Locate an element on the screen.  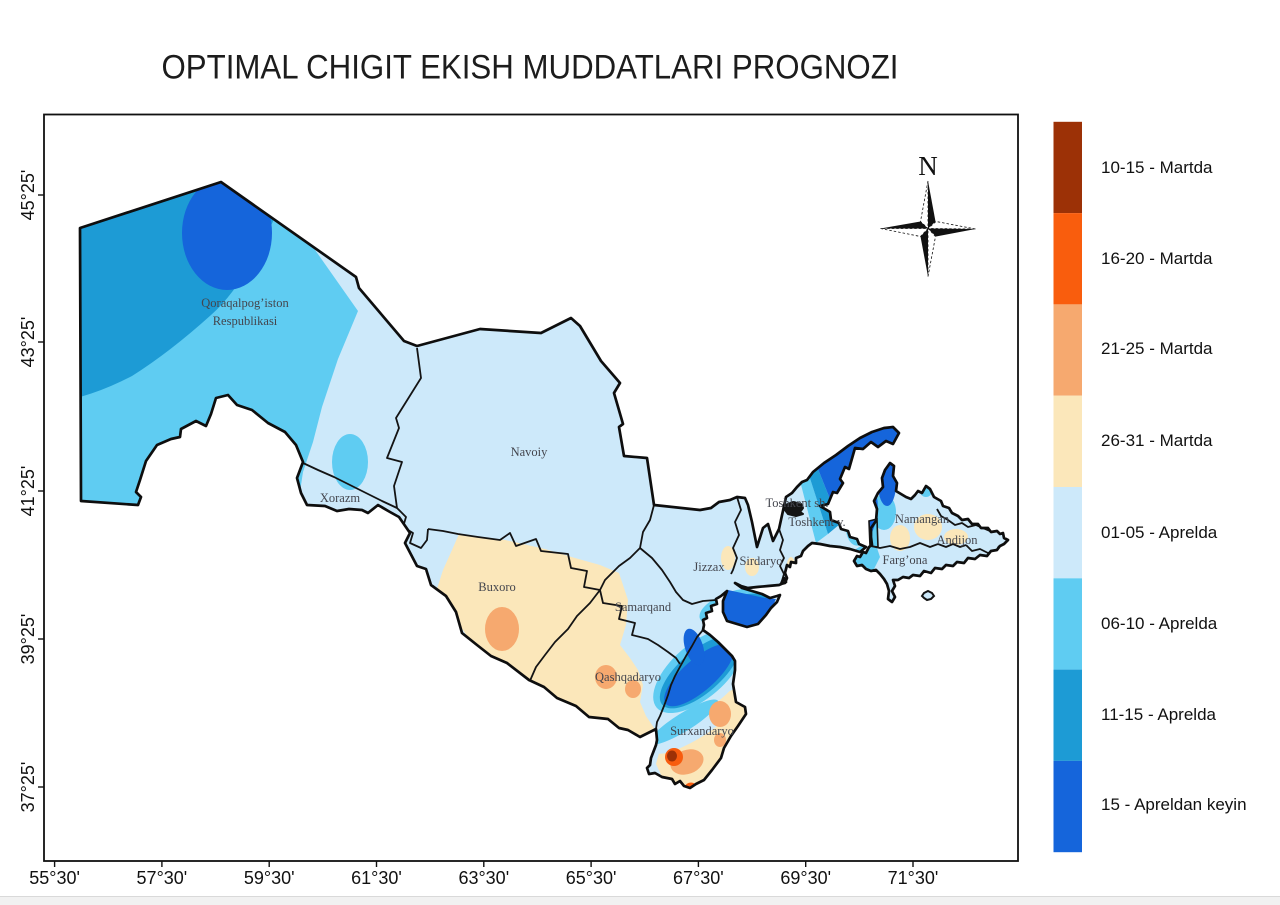
svg-text: Respublikasi is located at coordinates (245, 321).